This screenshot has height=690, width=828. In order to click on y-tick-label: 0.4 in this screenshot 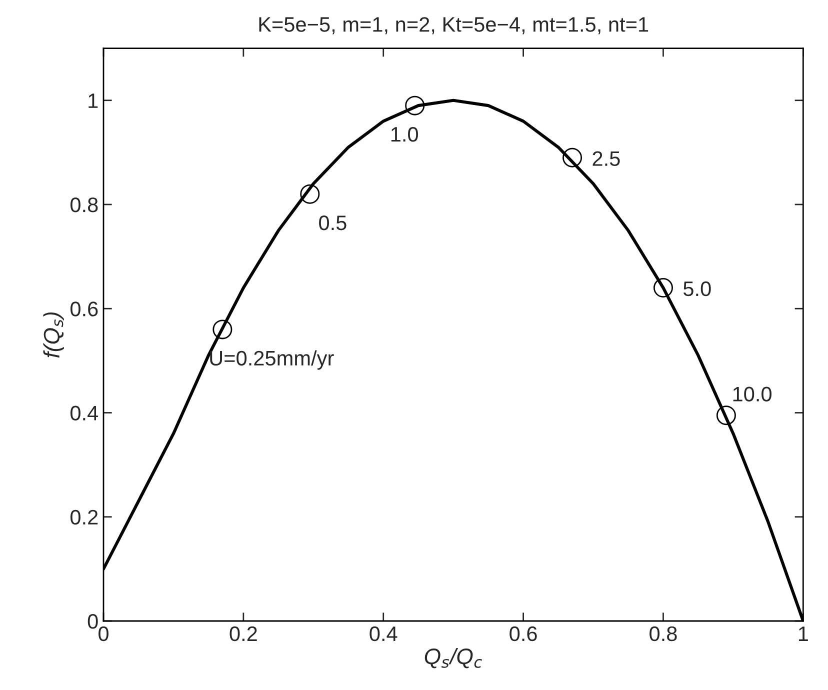, I will do `click(84, 413)`.